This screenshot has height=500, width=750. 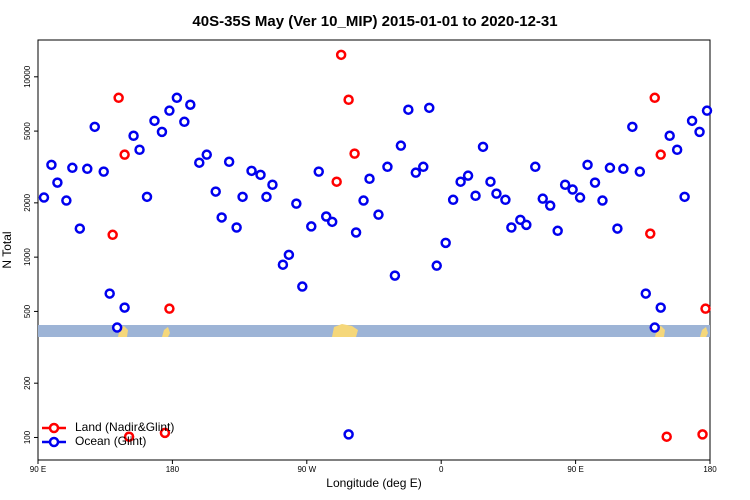 I want to click on x-tick-label: 180, so click(x=710, y=469).